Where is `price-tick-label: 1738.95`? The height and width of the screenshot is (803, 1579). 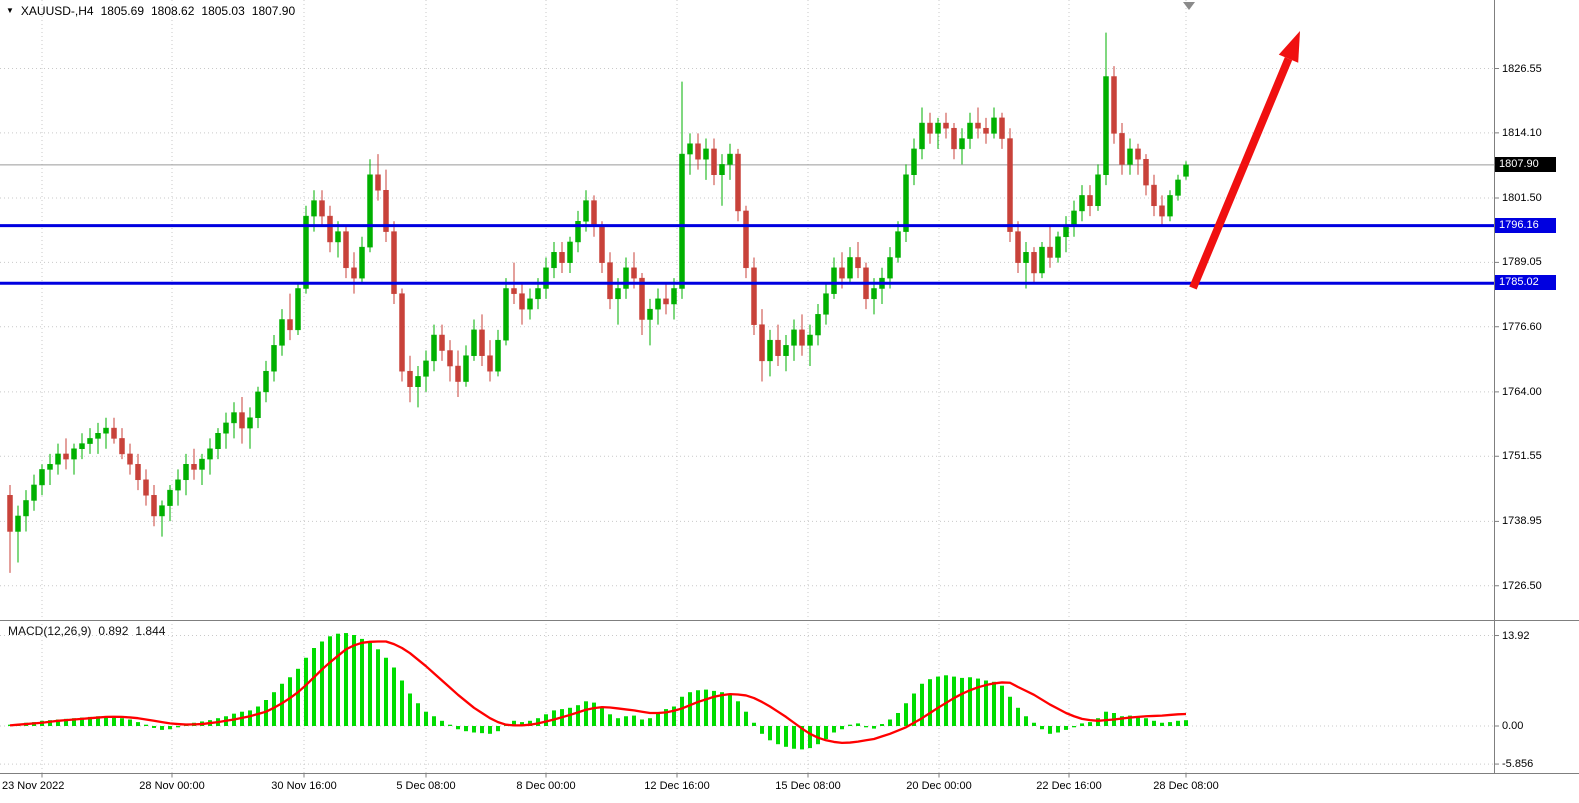
price-tick-label: 1738.95 is located at coordinates (1522, 521).